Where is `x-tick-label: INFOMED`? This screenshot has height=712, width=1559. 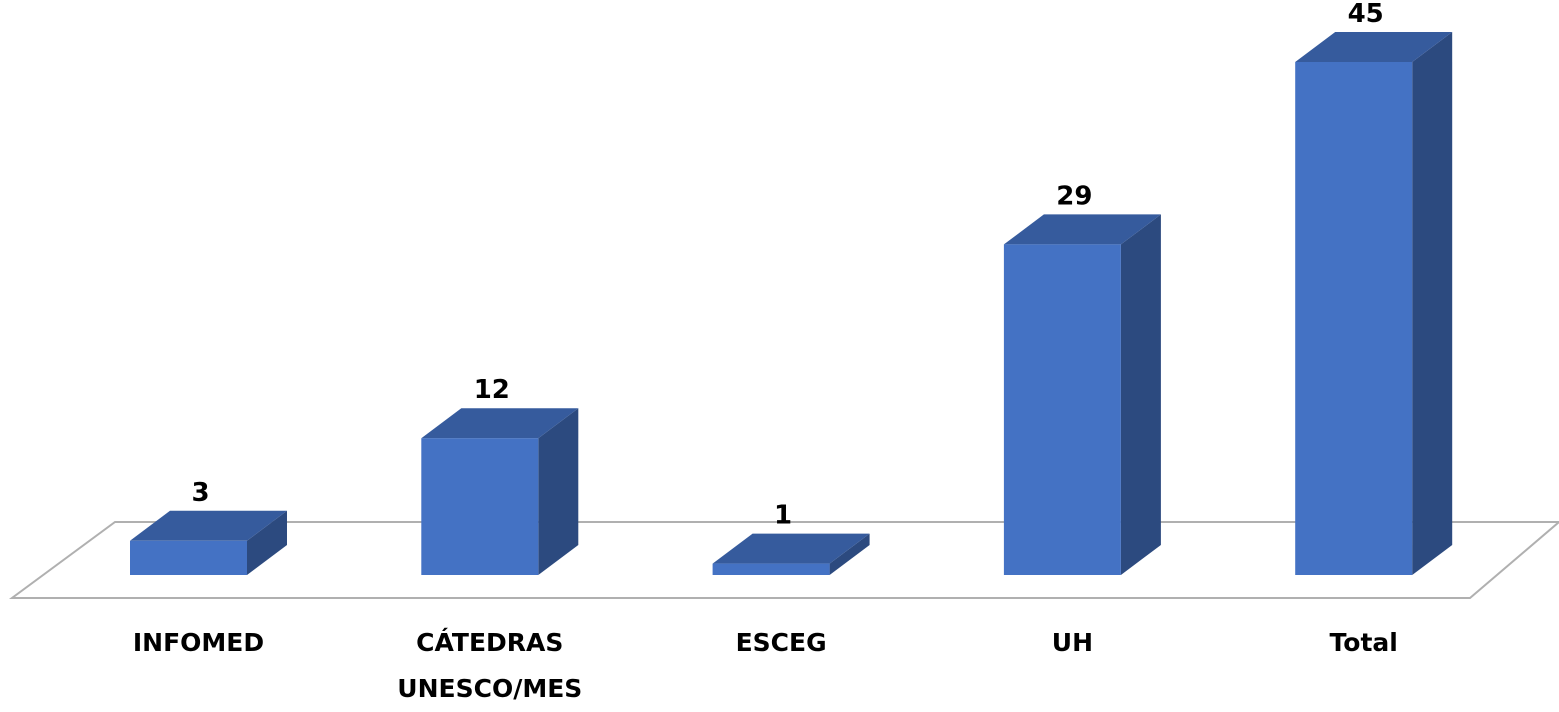 x-tick-label: INFOMED is located at coordinates (198, 642).